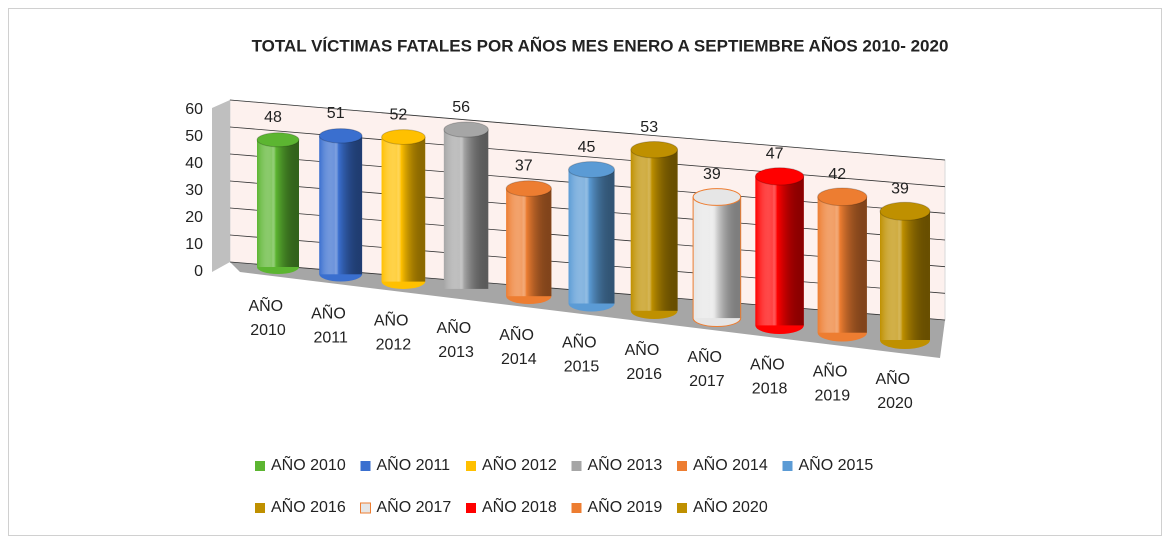 This screenshot has width=1170, height=536. What do you see at coordinates (587, 130) in the screenshot?
I see `grid-line` at bounding box center [587, 130].